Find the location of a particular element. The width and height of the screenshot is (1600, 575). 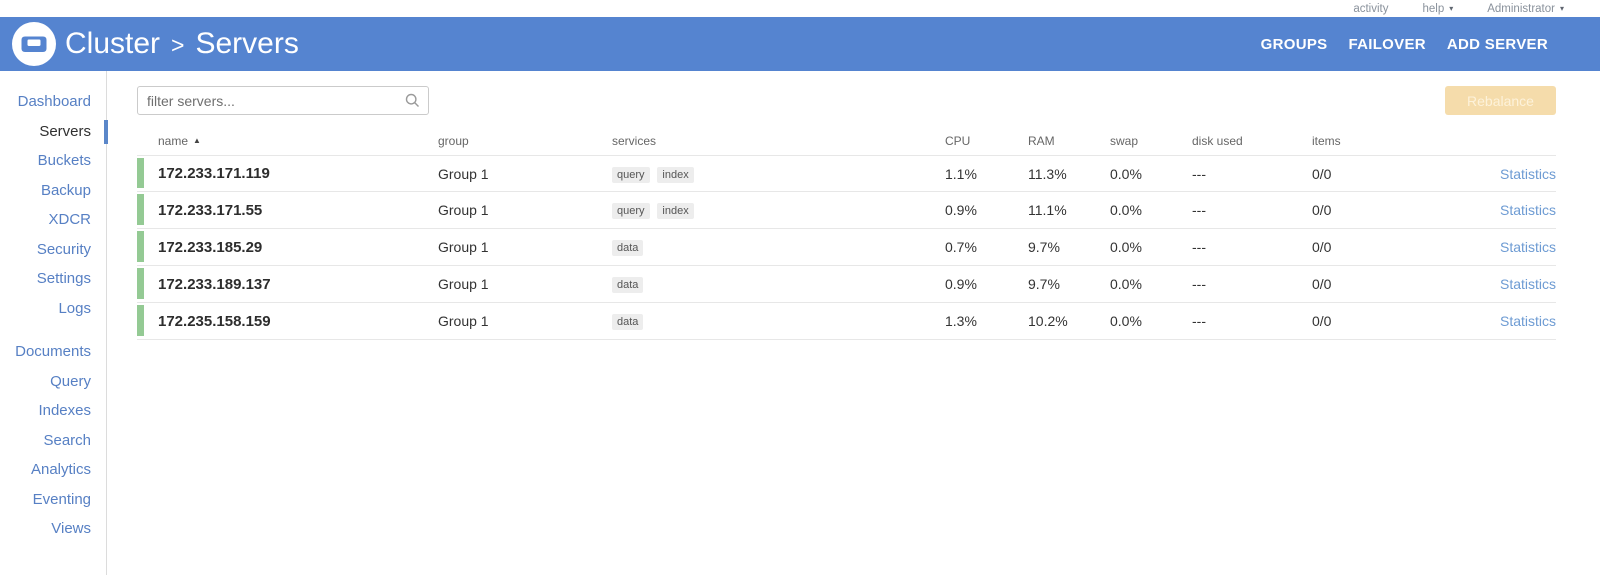

activity-link: activity is located at coordinates (1370, 9).